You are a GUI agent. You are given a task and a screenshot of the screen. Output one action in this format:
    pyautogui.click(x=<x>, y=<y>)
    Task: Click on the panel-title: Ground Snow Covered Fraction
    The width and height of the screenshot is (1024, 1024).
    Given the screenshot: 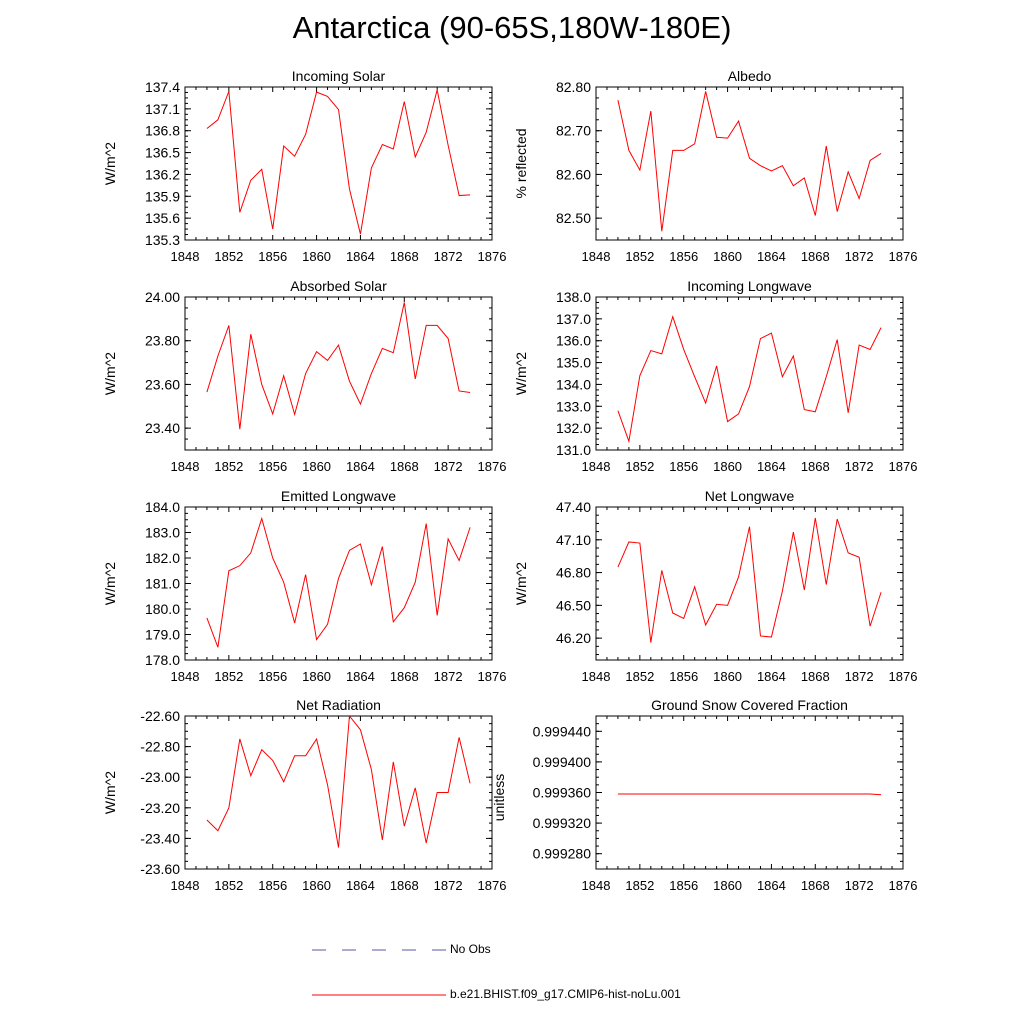 What is the action you would take?
    pyautogui.click(x=749, y=705)
    